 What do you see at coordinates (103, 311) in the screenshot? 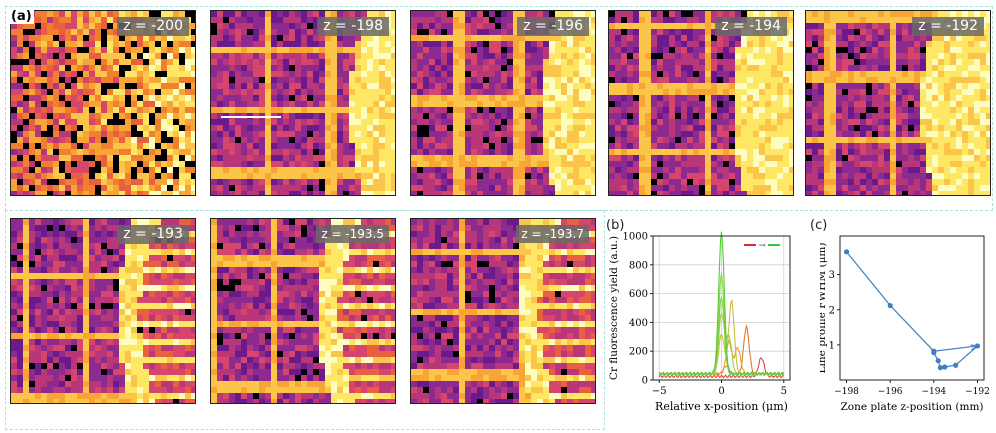
I see `map-tile: z = -193` at bounding box center [103, 311].